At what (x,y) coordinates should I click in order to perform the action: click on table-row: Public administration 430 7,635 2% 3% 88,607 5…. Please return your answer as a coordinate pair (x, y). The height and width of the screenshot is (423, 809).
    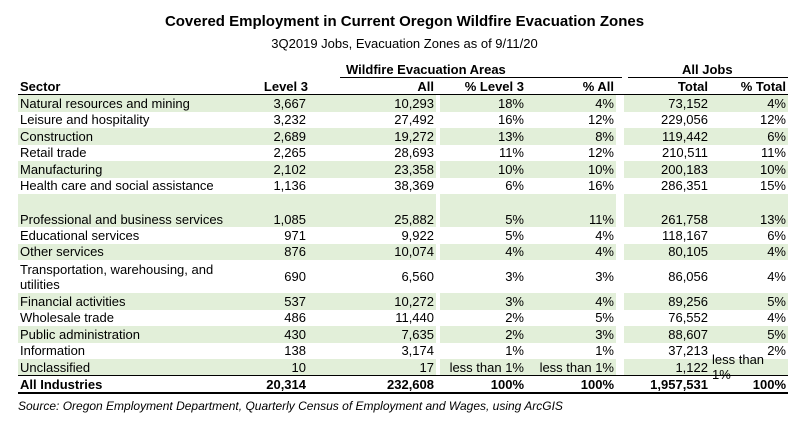
    Looking at the image, I should click on (404, 334).